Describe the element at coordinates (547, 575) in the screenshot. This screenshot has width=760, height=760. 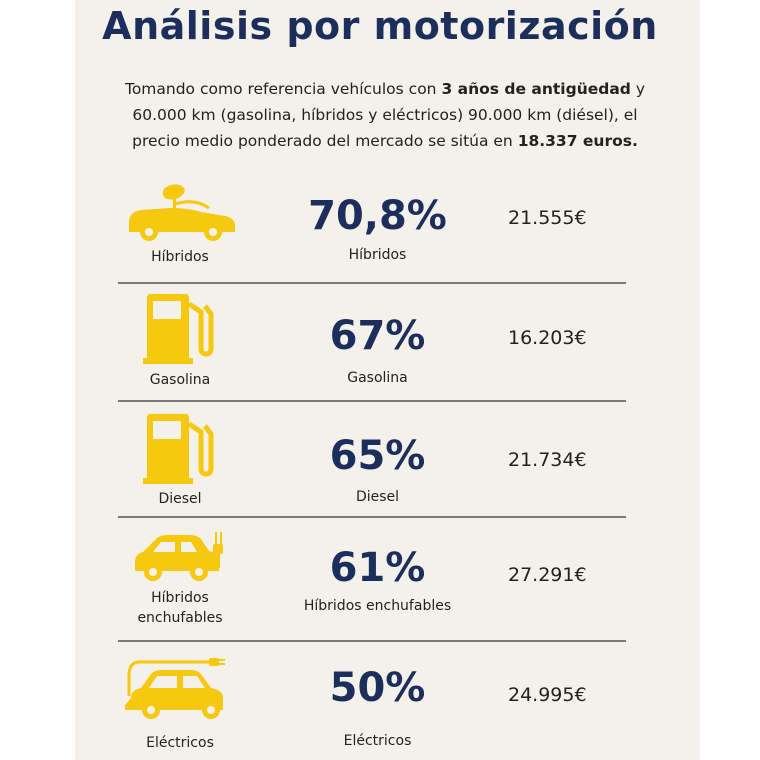
I see `price-value: 27.291€` at that location.